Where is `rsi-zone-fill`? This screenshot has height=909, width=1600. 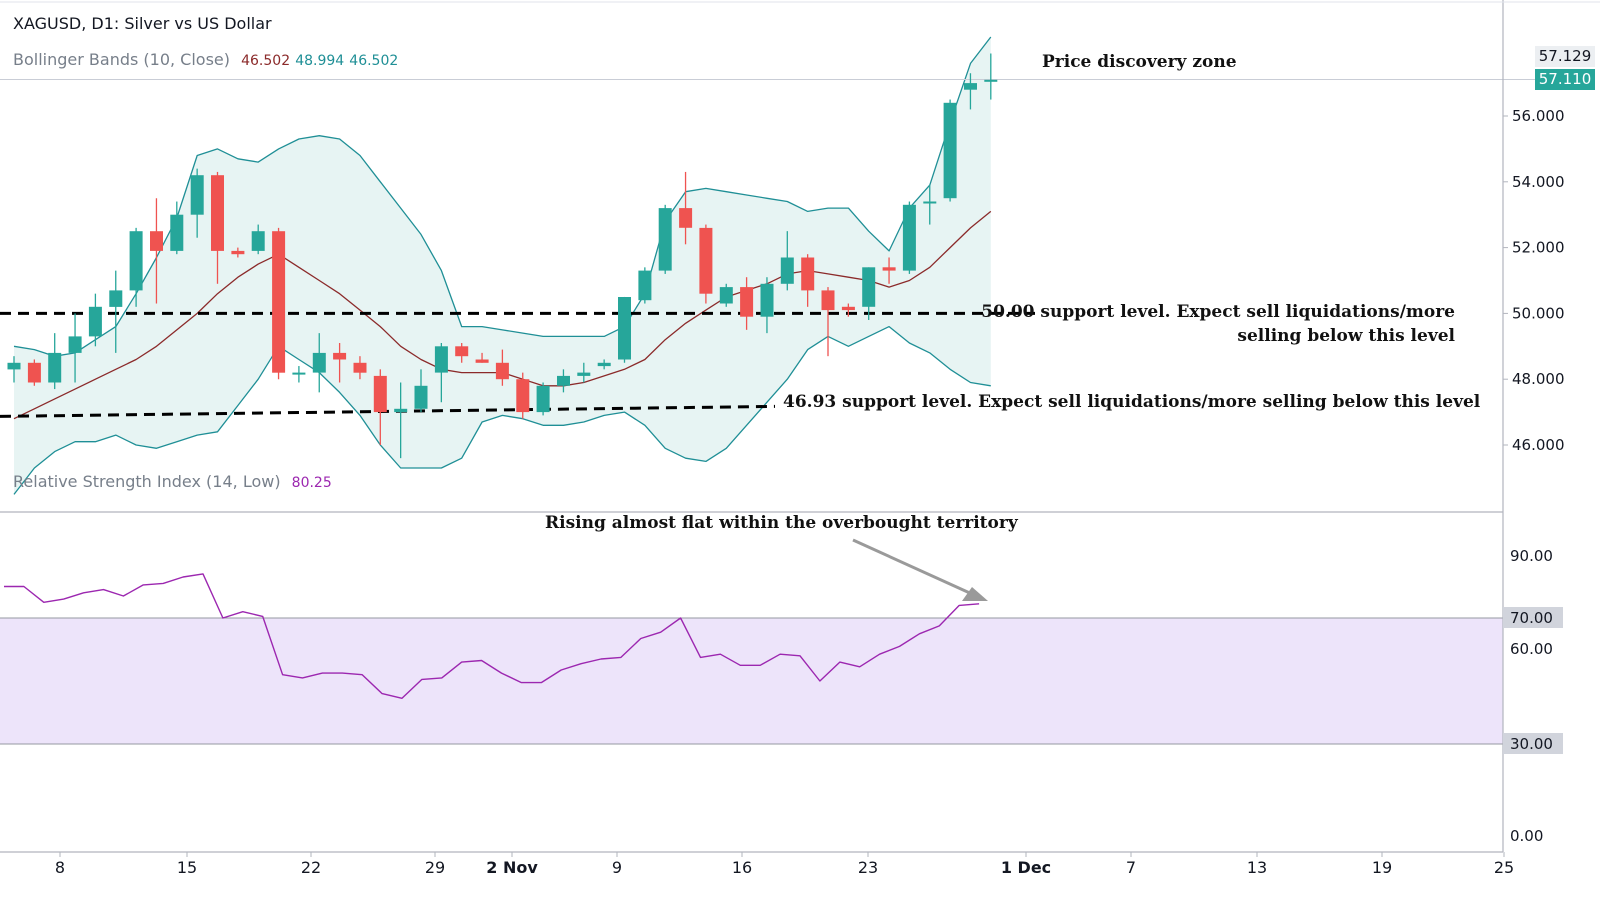
rsi-zone-fill is located at coordinates (751, 681).